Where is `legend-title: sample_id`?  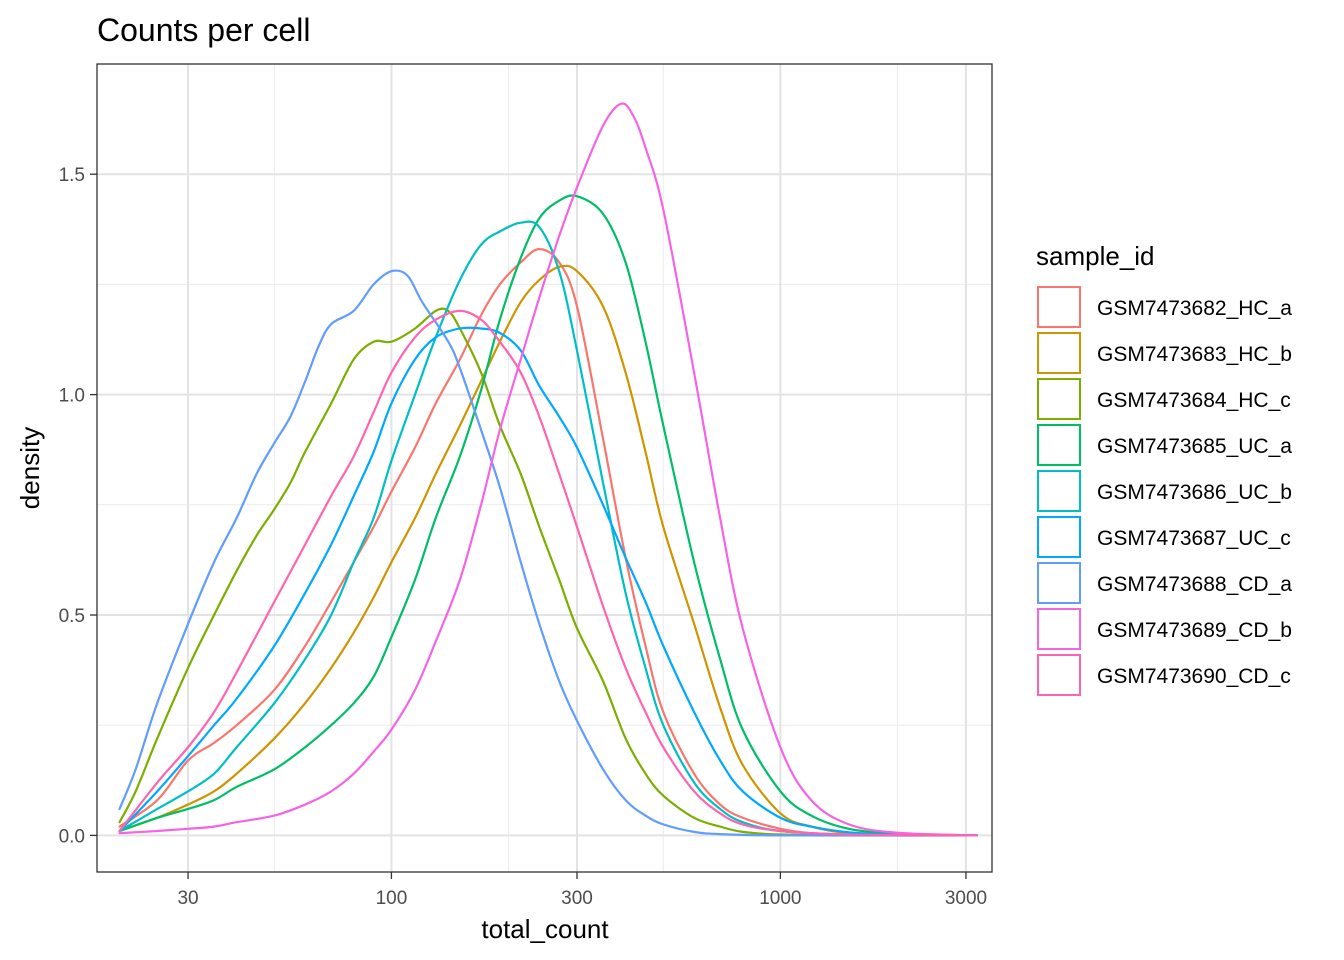 legend-title: sample_id is located at coordinates (1095, 256).